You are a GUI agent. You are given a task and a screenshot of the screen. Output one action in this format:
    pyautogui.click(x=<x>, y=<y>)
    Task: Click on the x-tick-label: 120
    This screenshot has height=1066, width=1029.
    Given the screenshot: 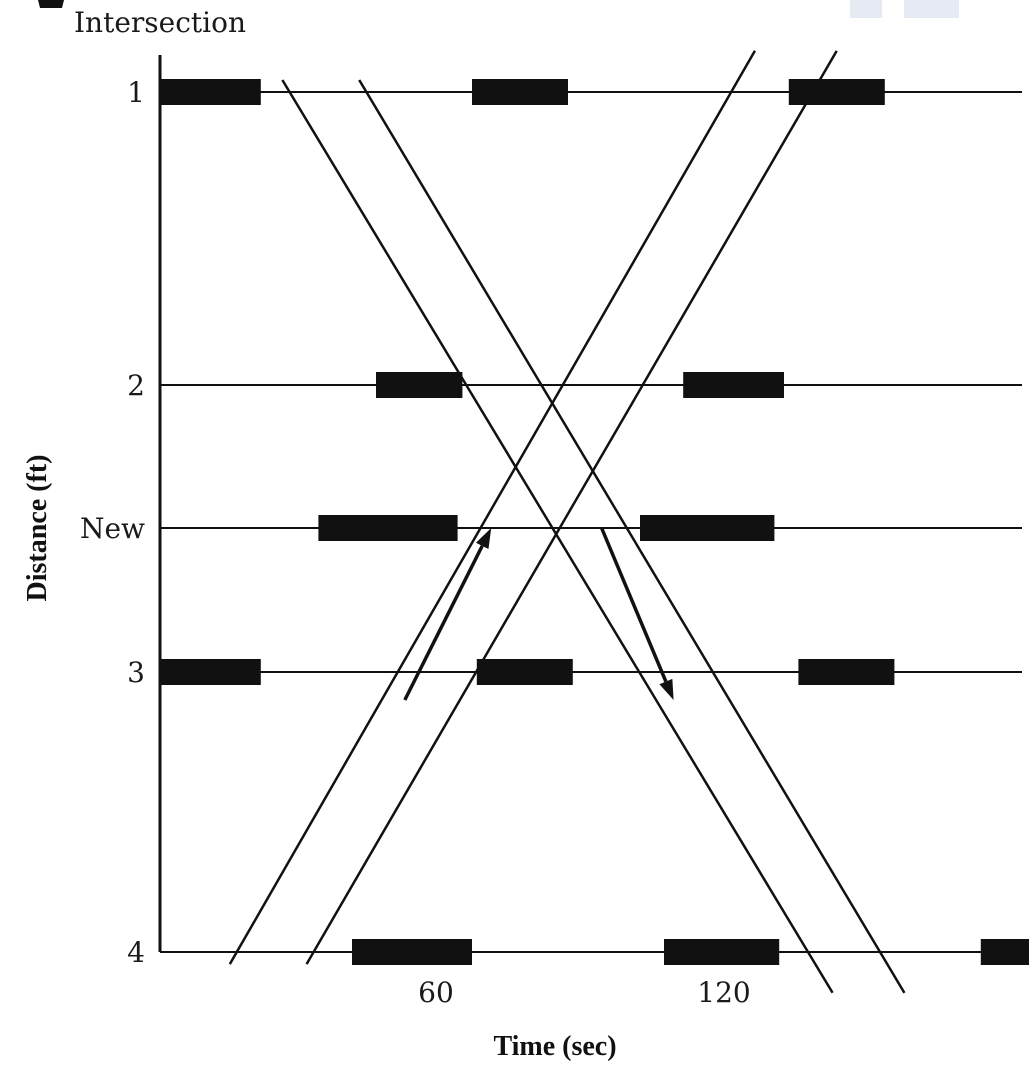 What is the action you would take?
    pyautogui.click(x=723, y=992)
    